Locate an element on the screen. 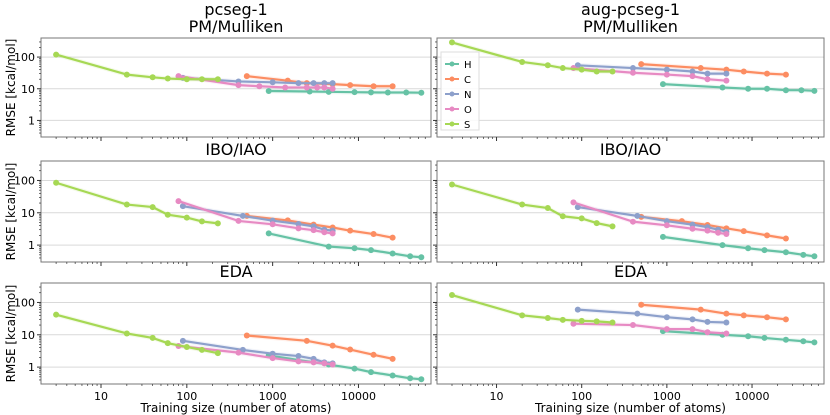 The height and width of the screenshot is (415, 830). series-C is located at coordinates (319, 347).